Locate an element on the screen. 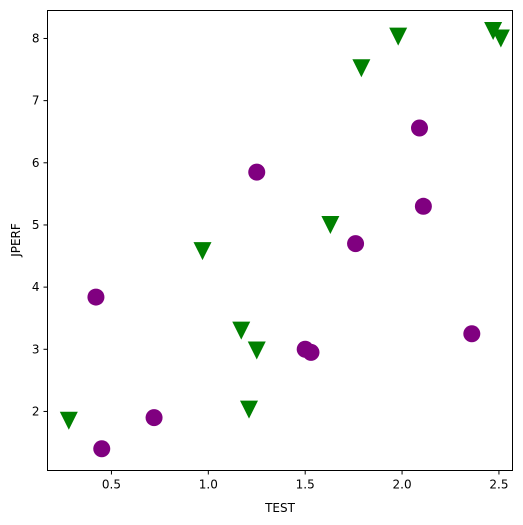  y-axis-ticks: 2 3 4 5 6 7 8 is located at coordinates (40, 224).